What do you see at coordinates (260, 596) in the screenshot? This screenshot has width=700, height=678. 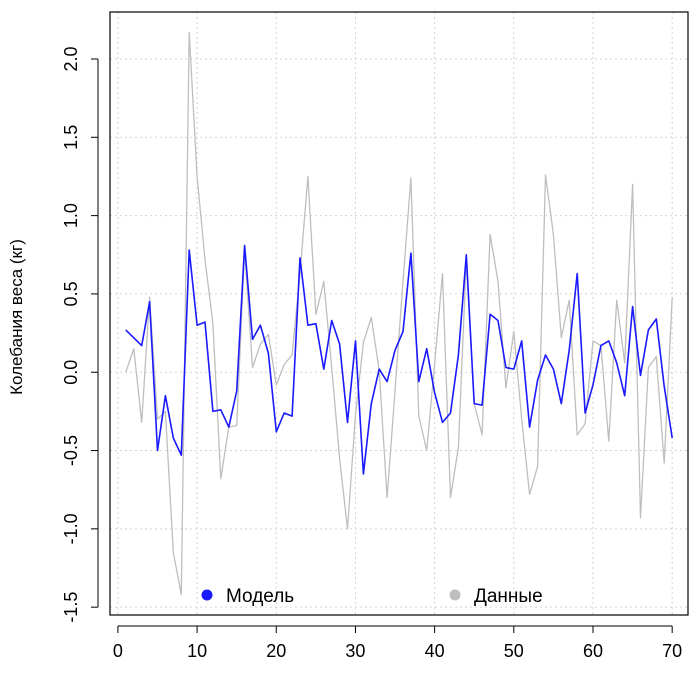 I see `legend-label-model: Модель` at bounding box center [260, 596].